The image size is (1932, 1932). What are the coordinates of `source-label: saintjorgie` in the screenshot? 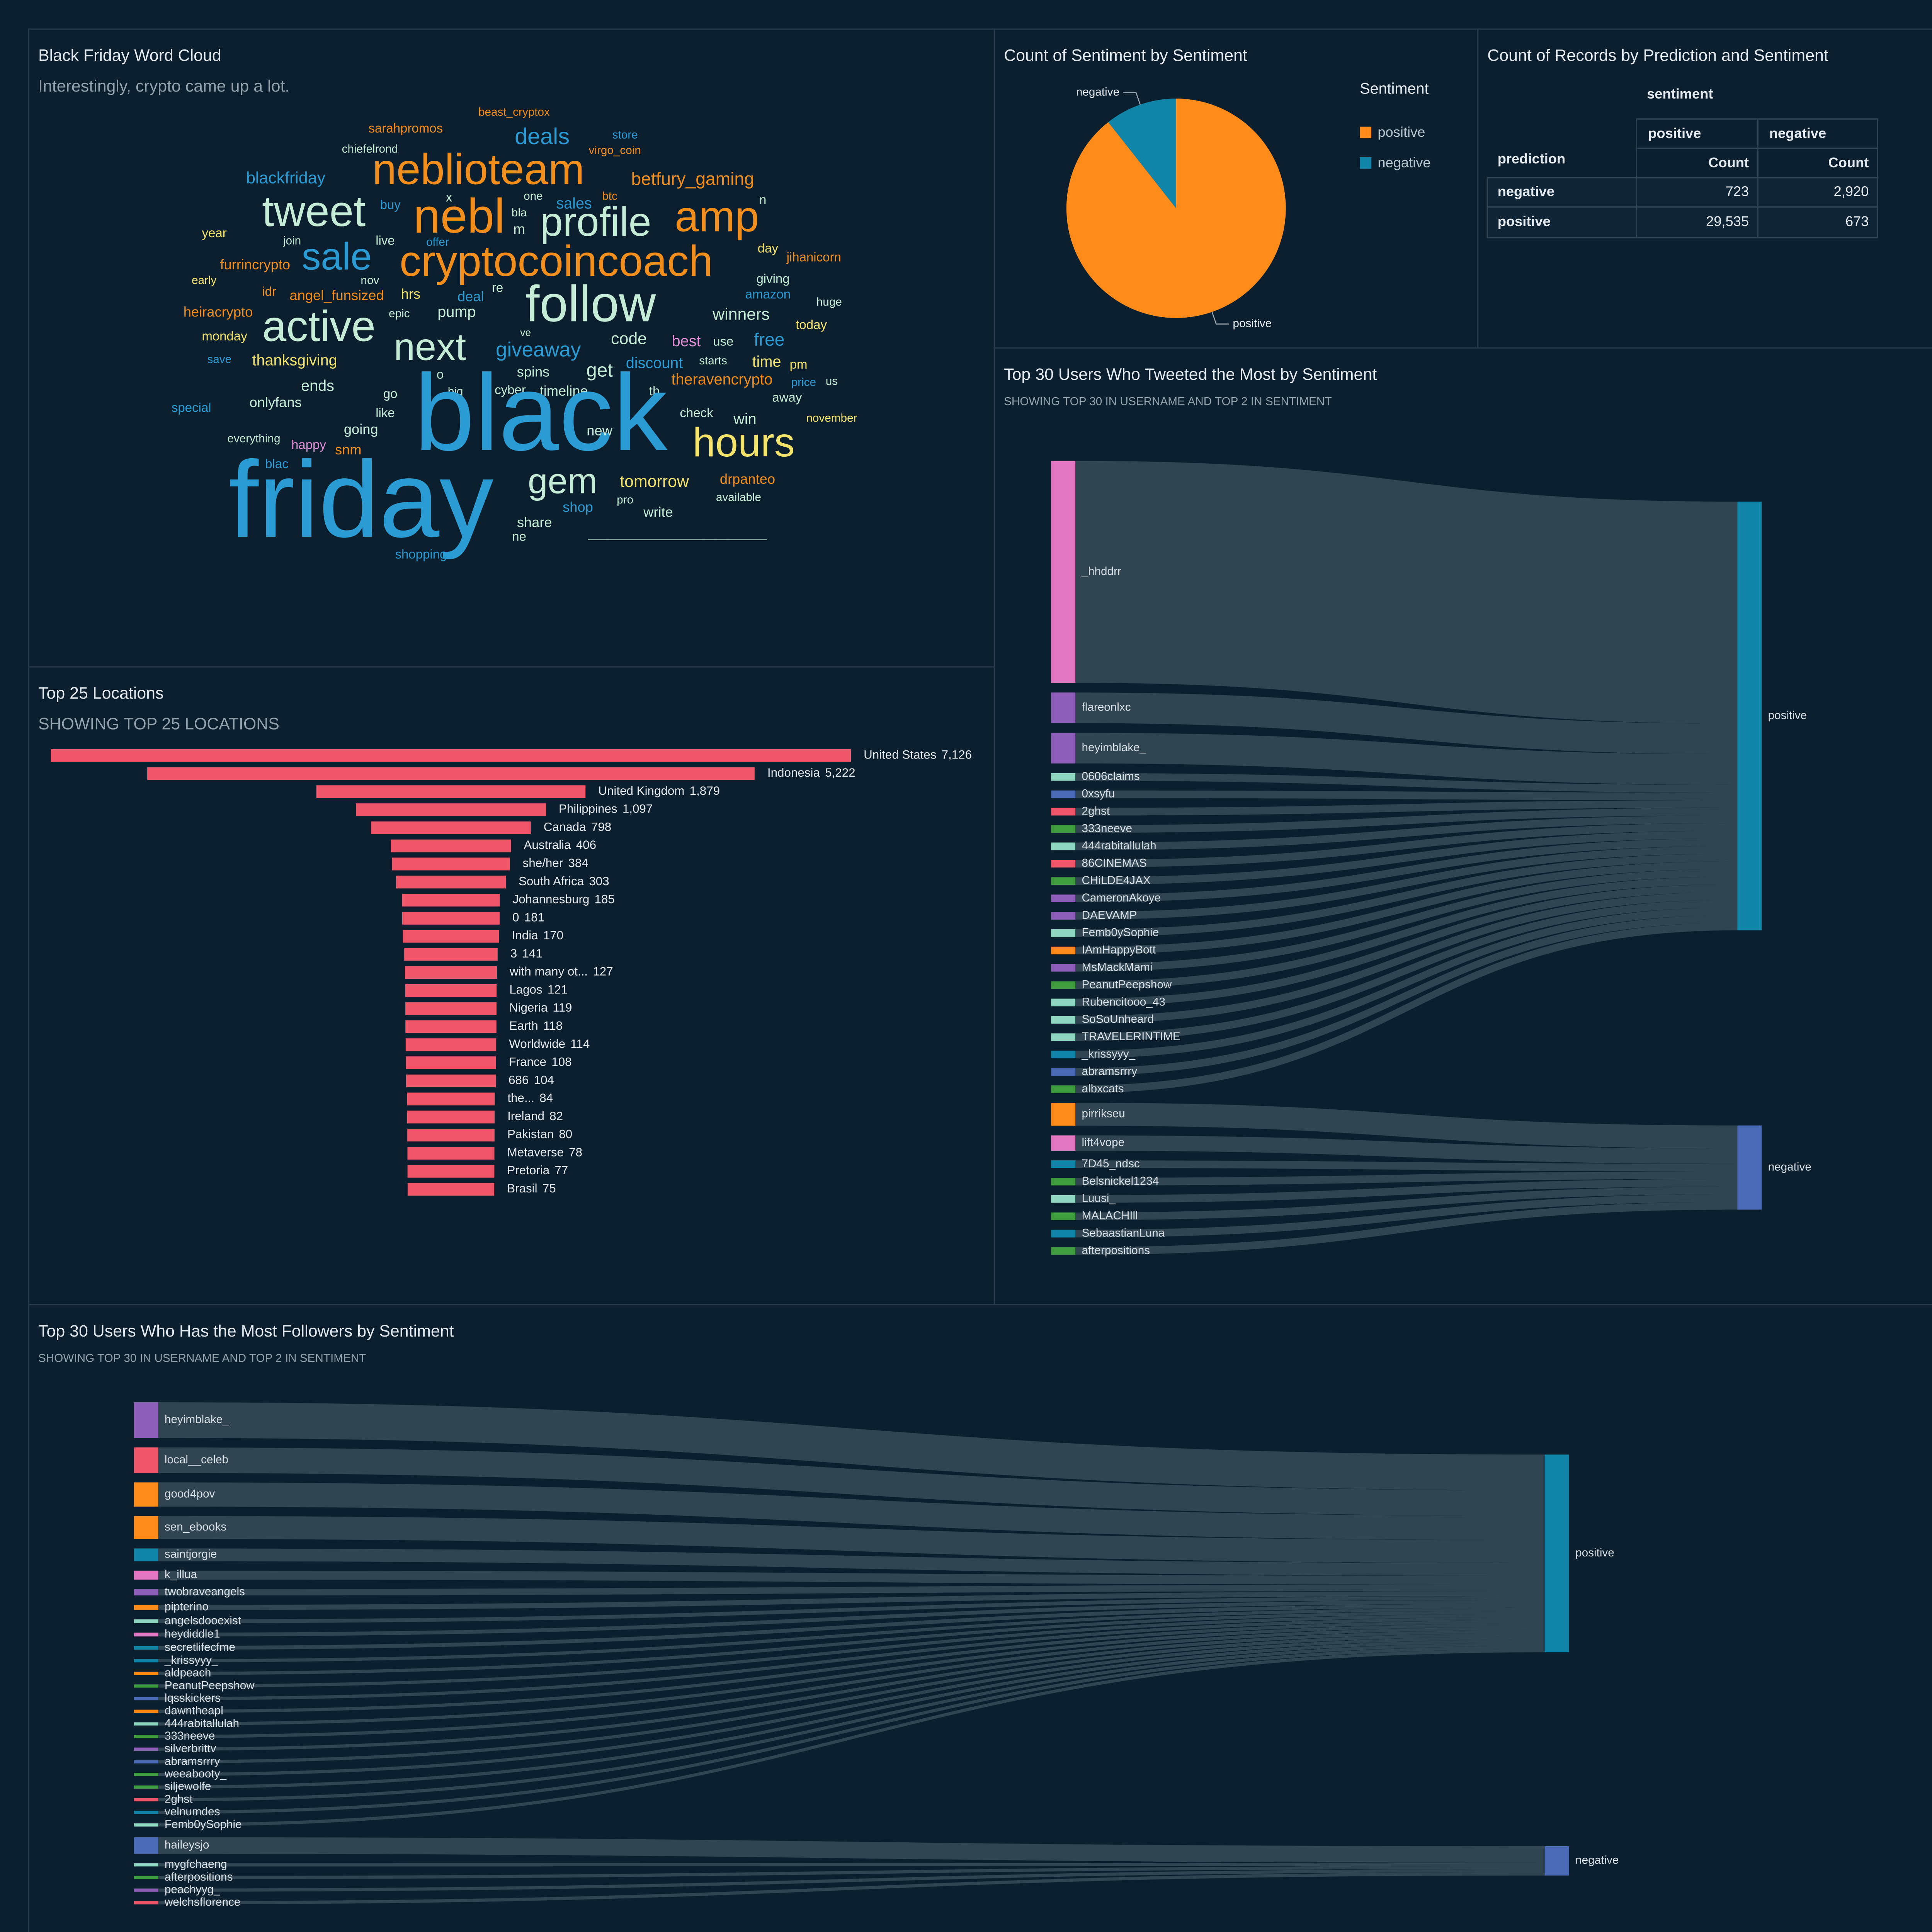 It's located at (191, 1554).